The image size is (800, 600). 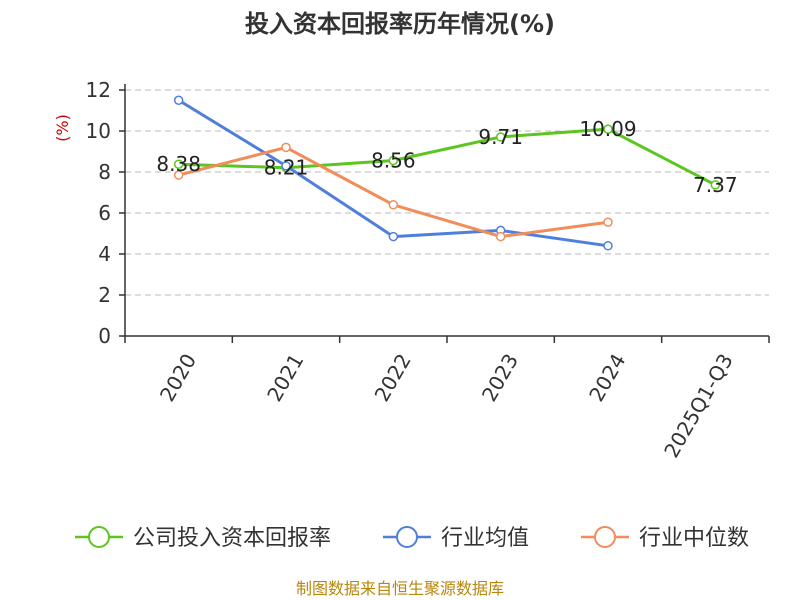 I want to click on legend: 公司投入资本回报率 行业均值 行业中位数, so click(x=412, y=538).